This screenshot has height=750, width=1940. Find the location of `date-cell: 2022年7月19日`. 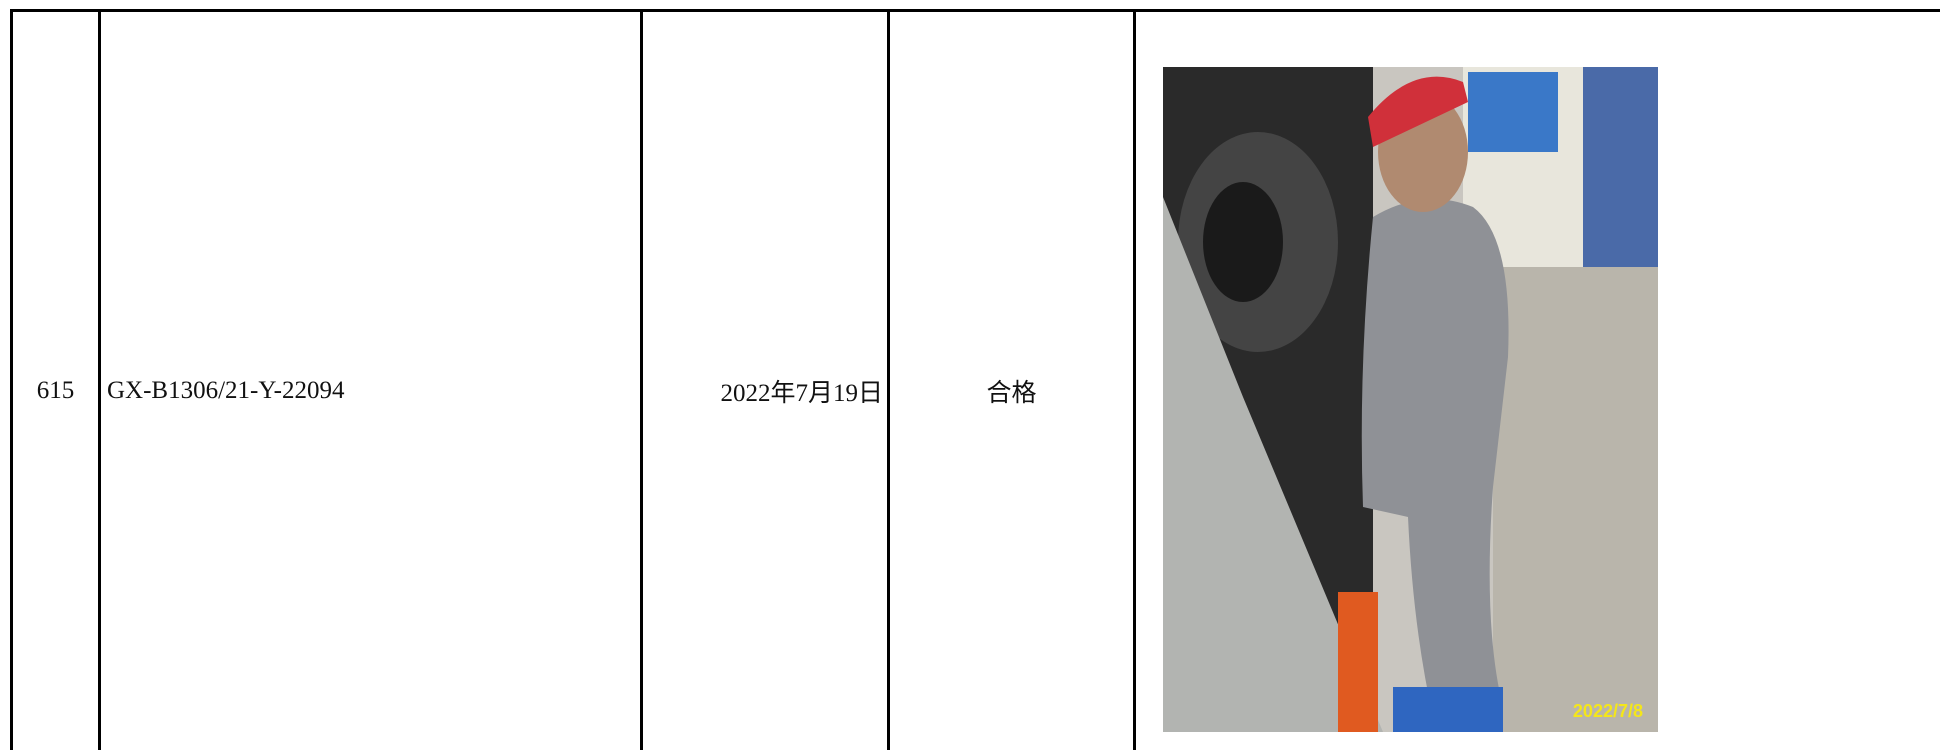

date-cell: 2022年7月19日 is located at coordinates (763, 379).